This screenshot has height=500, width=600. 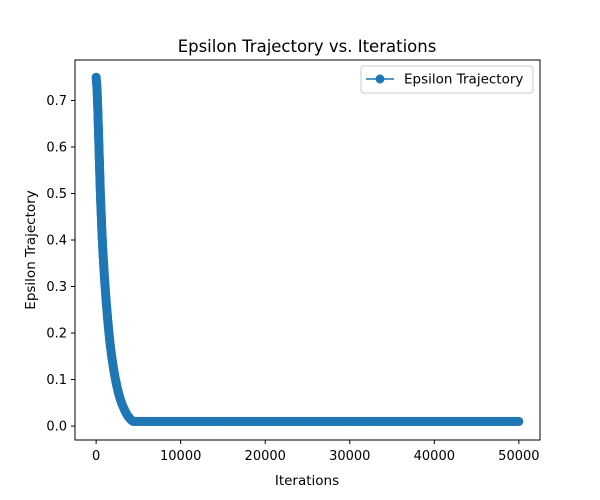 What do you see at coordinates (96, 456) in the screenshot?
I see `x-tick-label: 0` at bounding box center [96, 456].